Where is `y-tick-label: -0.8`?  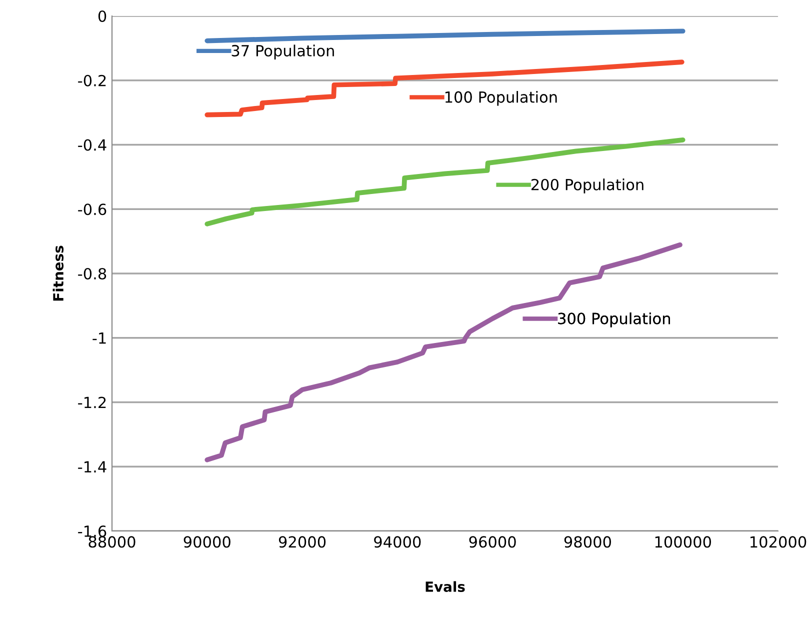
y-tick-label: -0.8 is located at coordinates (92, 274).